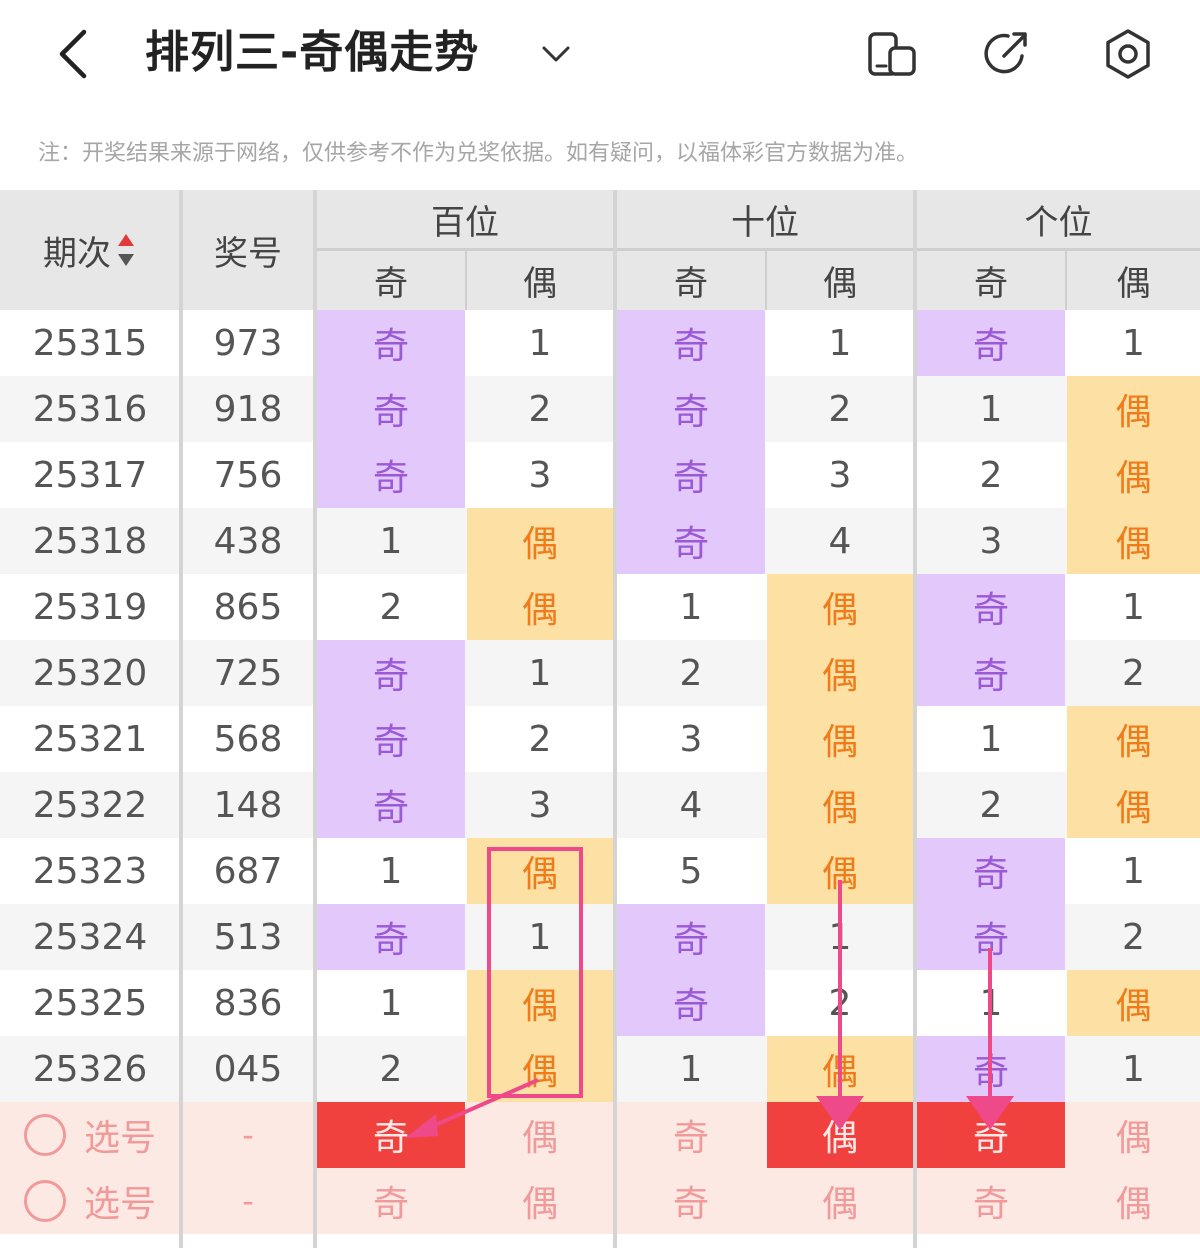  Describe the element at coordinates (540, 280) in the screenshot. I see `hundreds-even-header: 偶` at that location.